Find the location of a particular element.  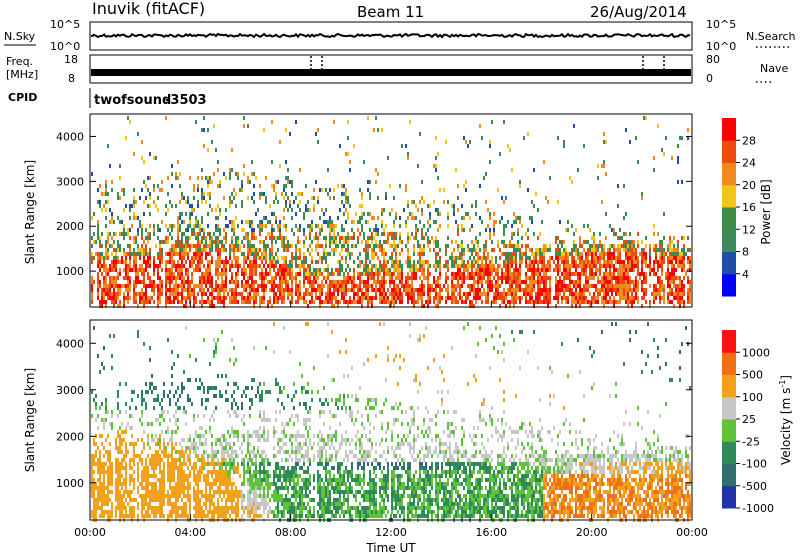

ytick-label: 1000 is located at coordinates (70, 271).